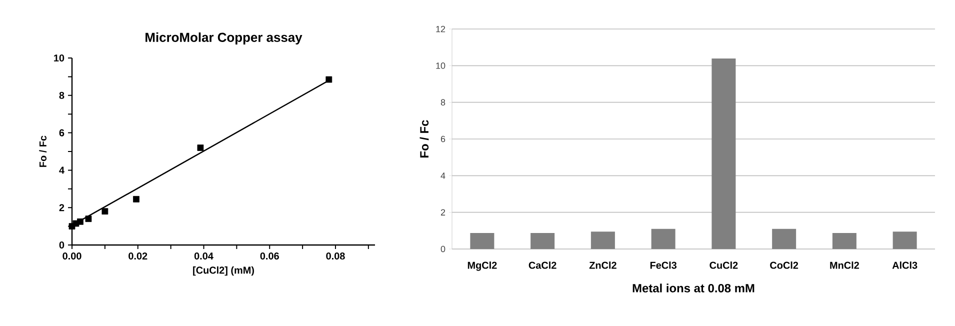 The image size is (955, 326). Describe the element at coordinates (138, 256) in the screenshot. I see `x-tick-label: 0.02` at that location.